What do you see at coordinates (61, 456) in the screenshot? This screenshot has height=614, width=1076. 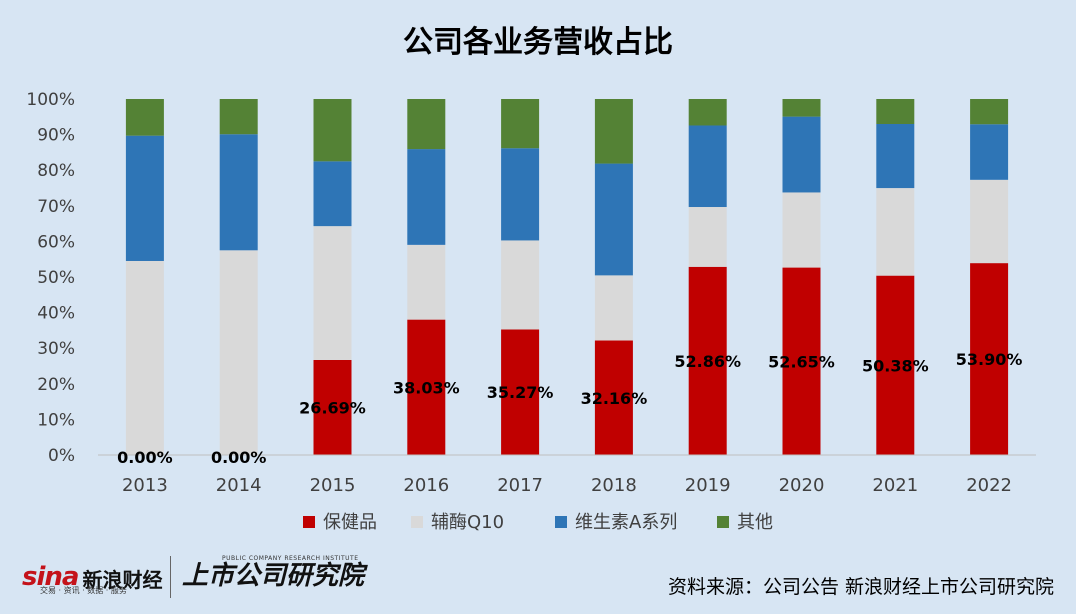 I see `y-tick-label: 0%` at bounding box center [61, 456].